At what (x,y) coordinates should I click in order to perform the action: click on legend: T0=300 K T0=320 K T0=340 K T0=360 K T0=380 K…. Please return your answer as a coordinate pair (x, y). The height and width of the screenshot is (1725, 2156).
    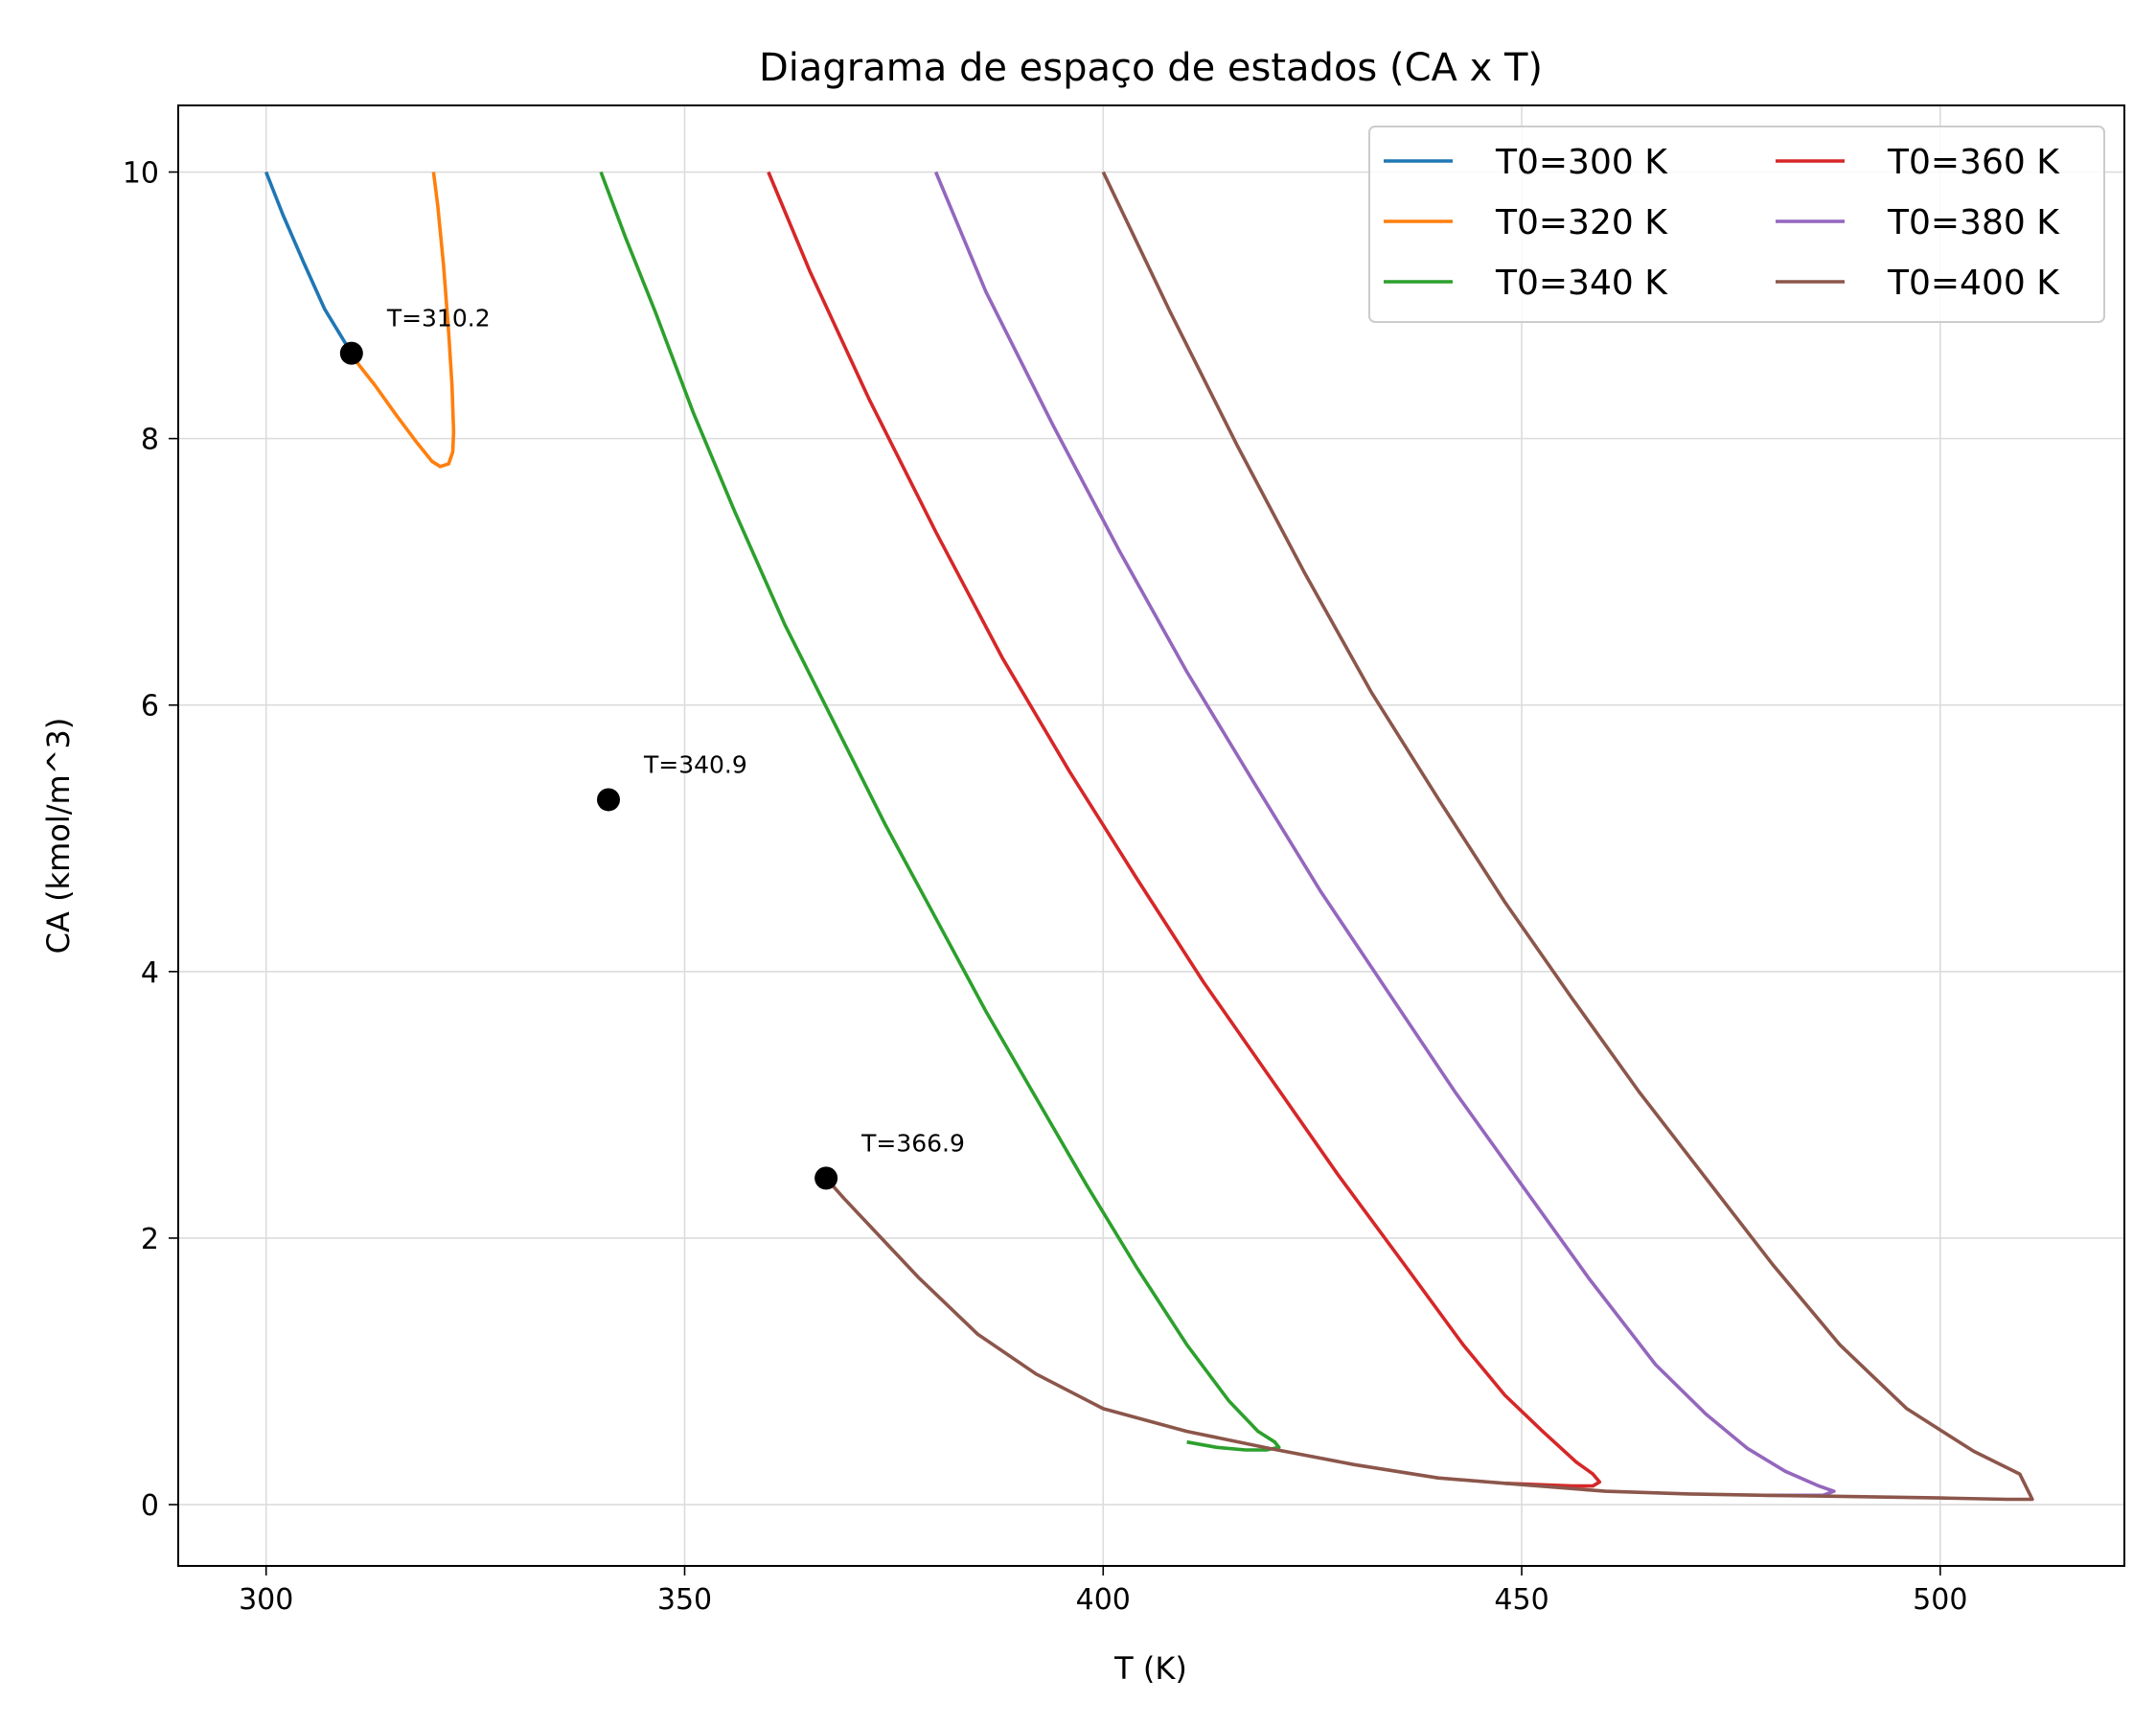
    Looking at the image, I should click on (1736, 224).